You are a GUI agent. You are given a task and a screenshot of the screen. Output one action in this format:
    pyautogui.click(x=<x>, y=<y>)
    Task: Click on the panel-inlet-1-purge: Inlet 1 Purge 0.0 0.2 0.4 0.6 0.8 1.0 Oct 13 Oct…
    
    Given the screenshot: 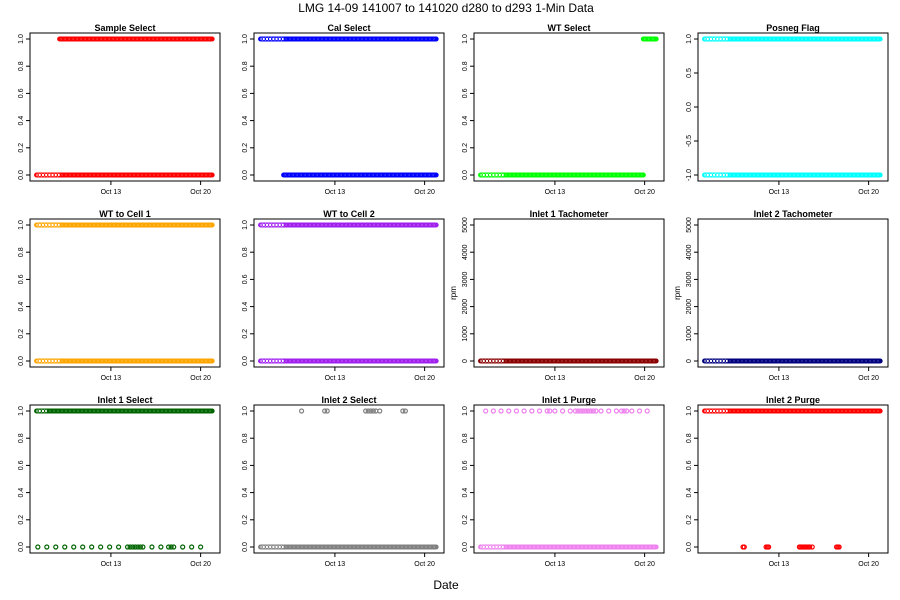 What is the action you would take?
    pyautogui.click(x=563, y=481)
    